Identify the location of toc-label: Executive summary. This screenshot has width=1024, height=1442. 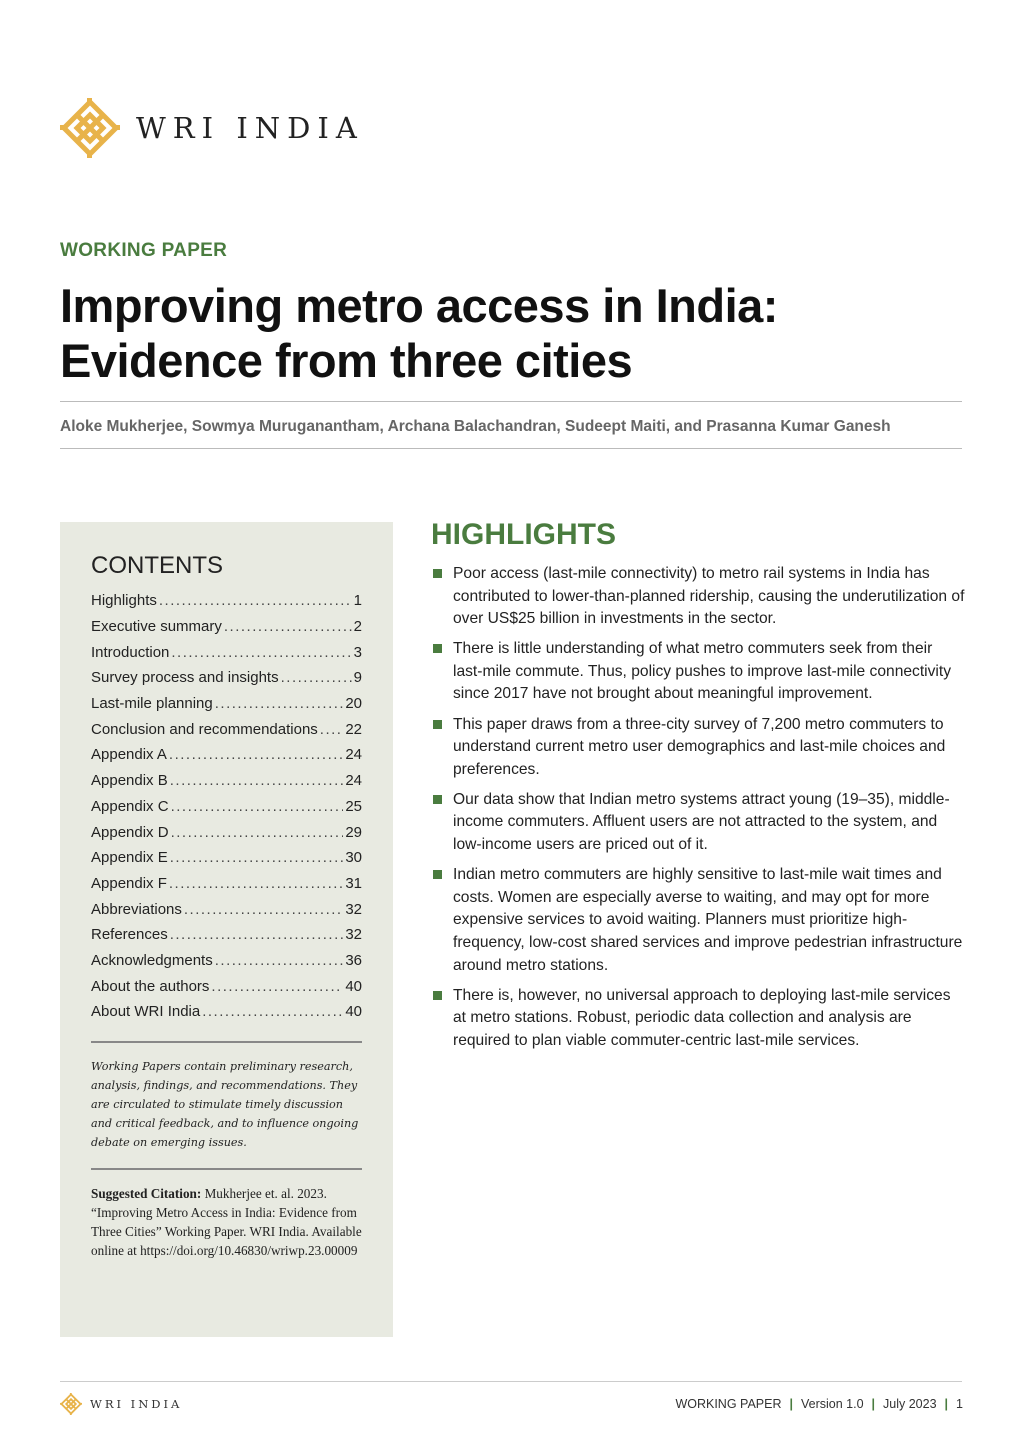
(156, 627).